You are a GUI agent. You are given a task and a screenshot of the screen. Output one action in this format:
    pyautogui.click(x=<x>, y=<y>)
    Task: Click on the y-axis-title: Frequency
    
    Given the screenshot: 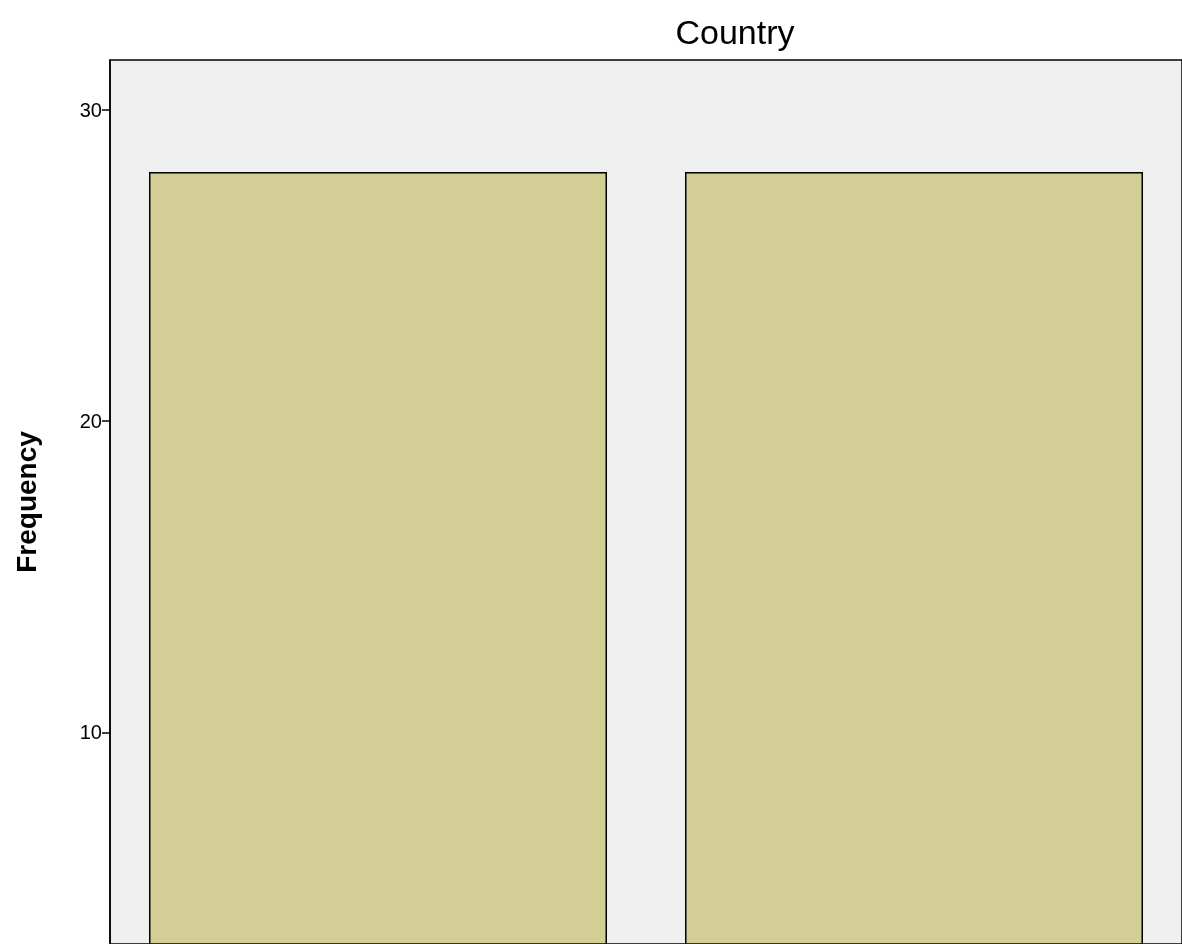 What is the action you would take?
    pyautogui.click(x=26, y=501)
    